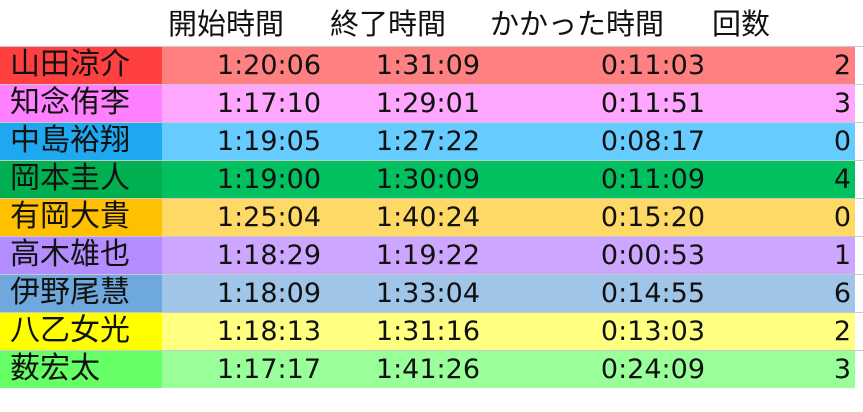  Describe the element at coordinates (388, 24) in the screenshot. I see `header-end-time: 終了時間` at that location.